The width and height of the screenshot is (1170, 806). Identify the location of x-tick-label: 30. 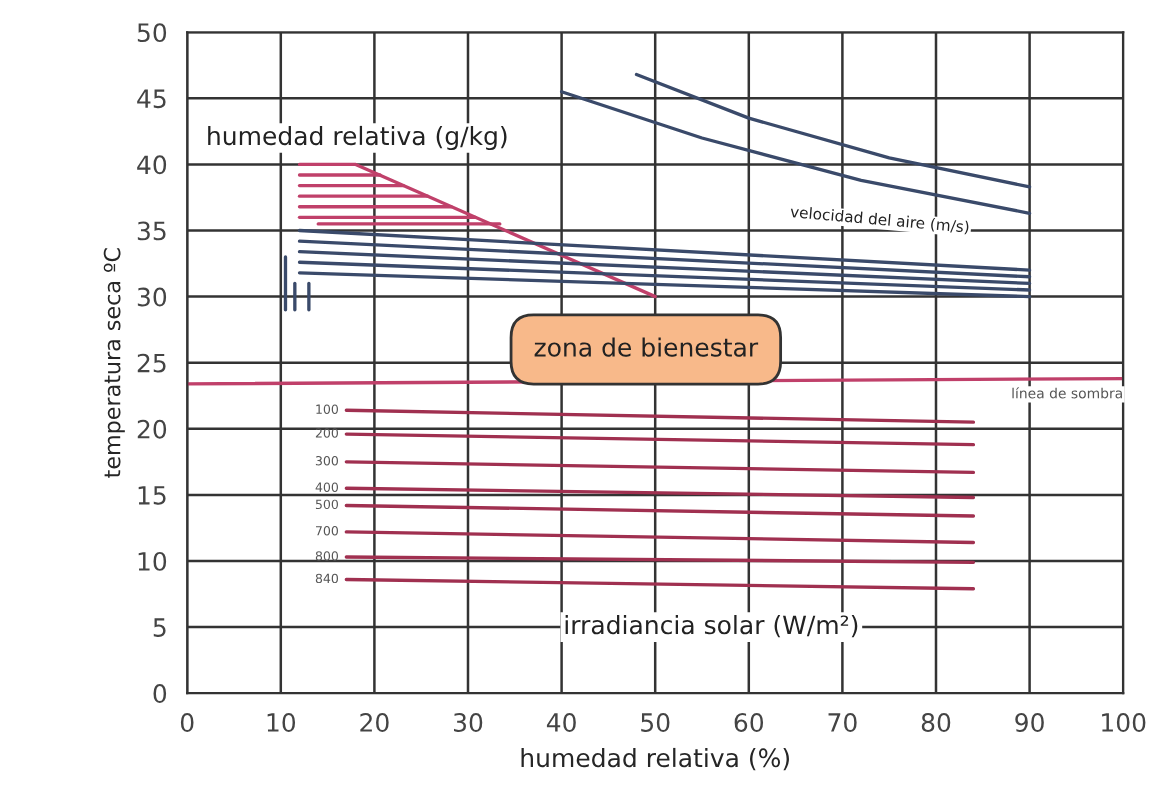
(468, 722).